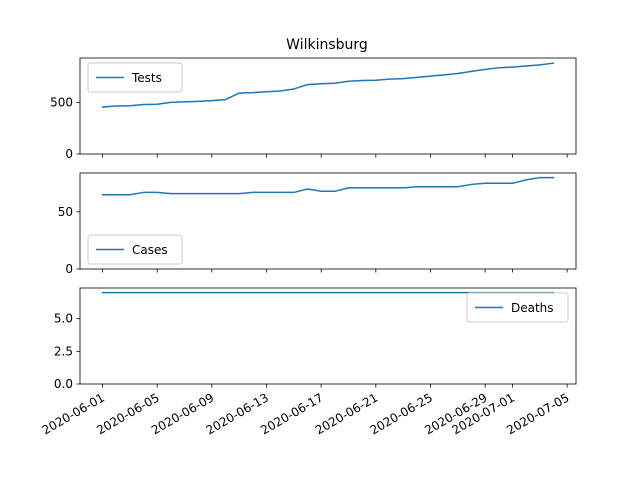  Describe the element at coordinates (150, 250) in the screenshot. I see `legend-label: Cases` at that location.